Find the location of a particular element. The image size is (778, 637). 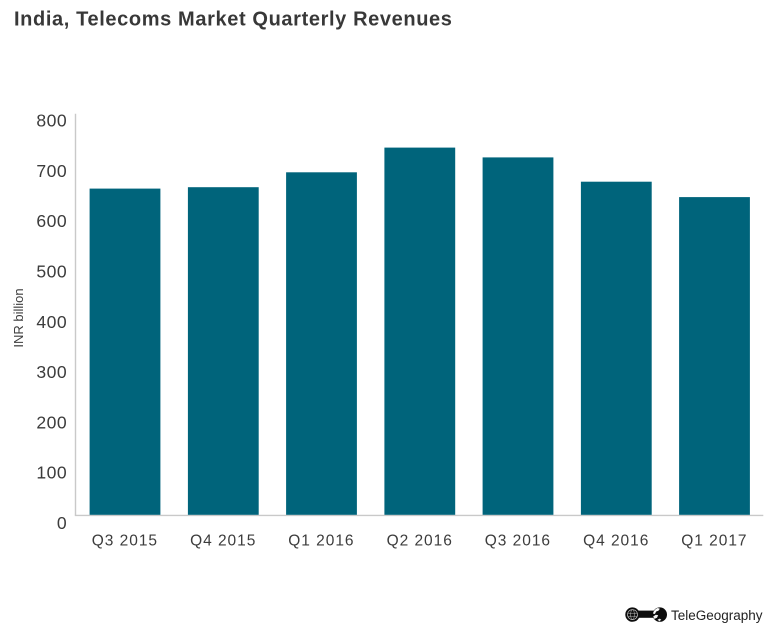

svg-text: Q1 2016 is located at coordinates (321, 540).